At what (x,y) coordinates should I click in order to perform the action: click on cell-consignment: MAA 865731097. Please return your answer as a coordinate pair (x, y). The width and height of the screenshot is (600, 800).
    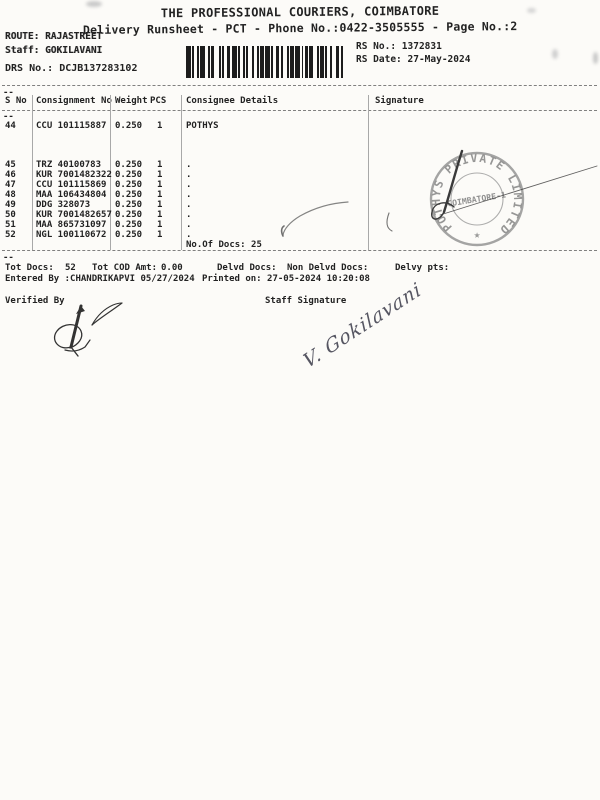
    Looking at the image, I should click on (71, 225).